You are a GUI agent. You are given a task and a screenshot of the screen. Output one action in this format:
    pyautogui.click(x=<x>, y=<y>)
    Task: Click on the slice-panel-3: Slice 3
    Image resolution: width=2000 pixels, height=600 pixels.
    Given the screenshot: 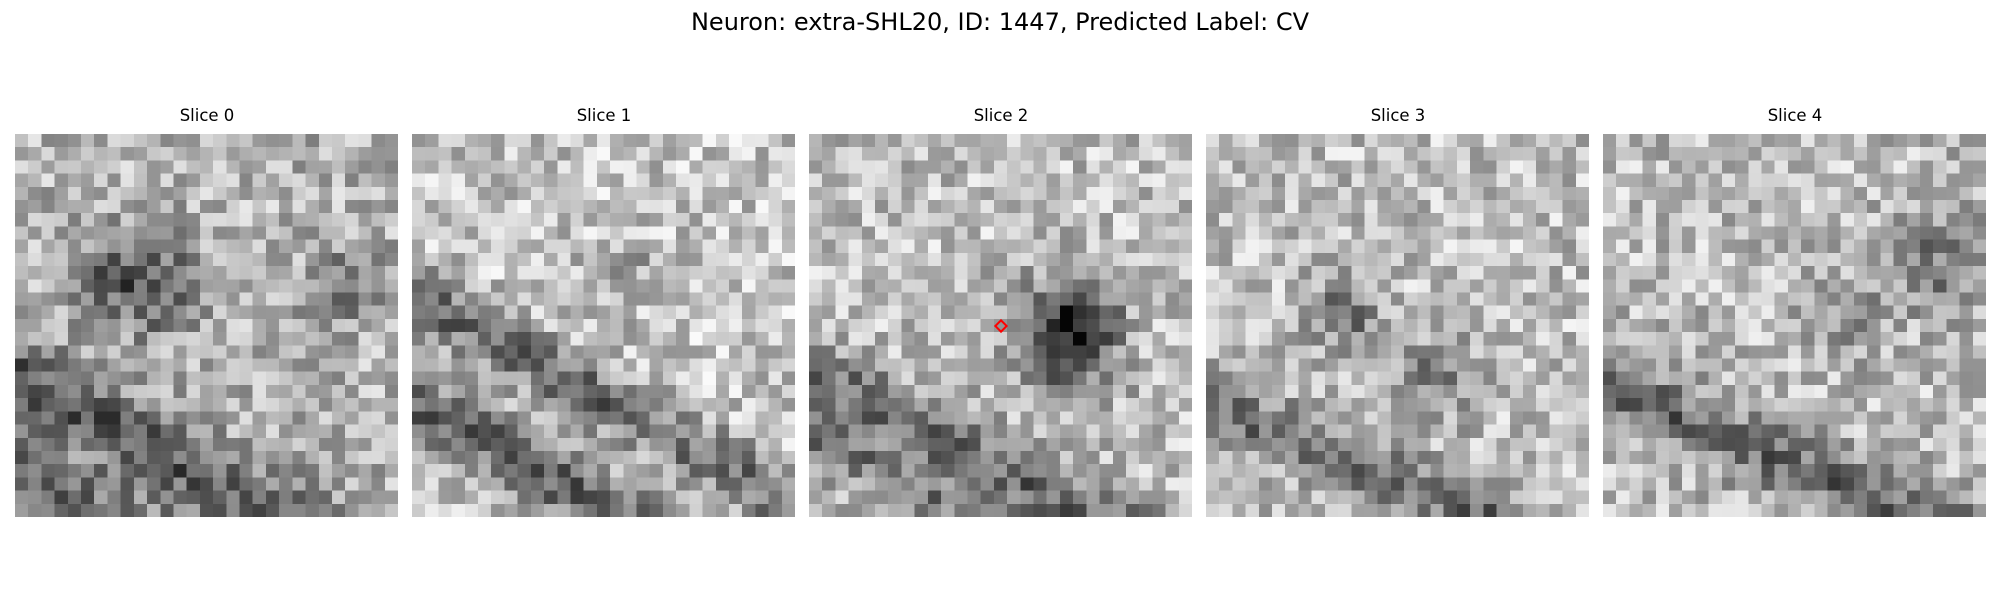 What is the action you would take?
    pyautogui.click(x=1398, y=311)
    